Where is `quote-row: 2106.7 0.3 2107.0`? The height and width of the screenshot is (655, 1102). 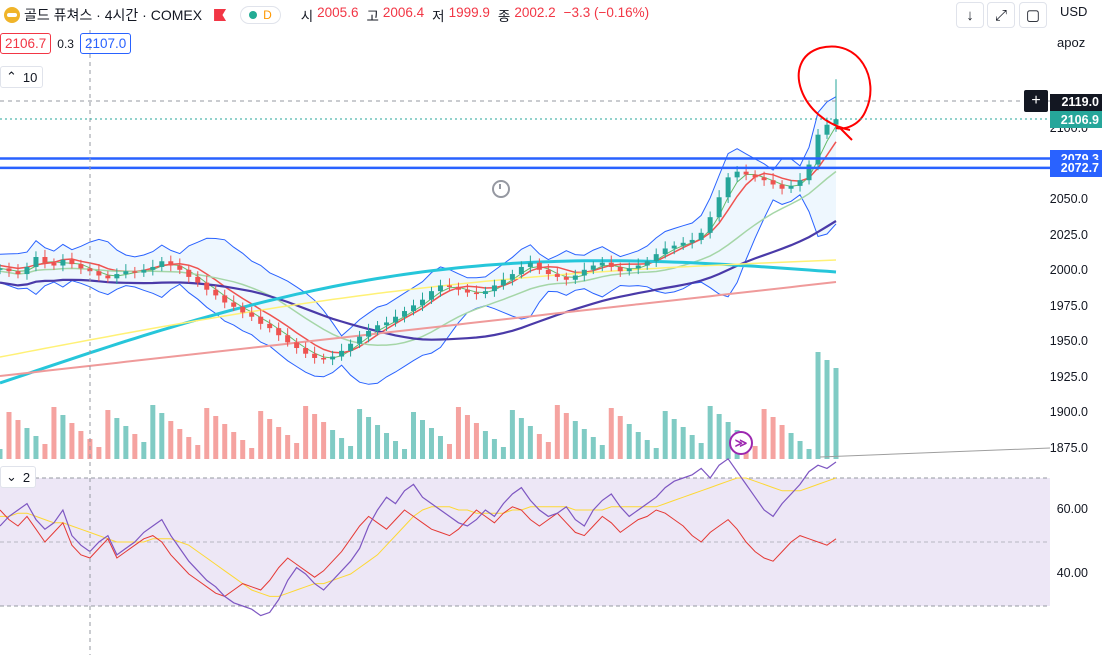 quote-row: 2106.7 0.3 2107.0 is located at coordinates (66, 43).